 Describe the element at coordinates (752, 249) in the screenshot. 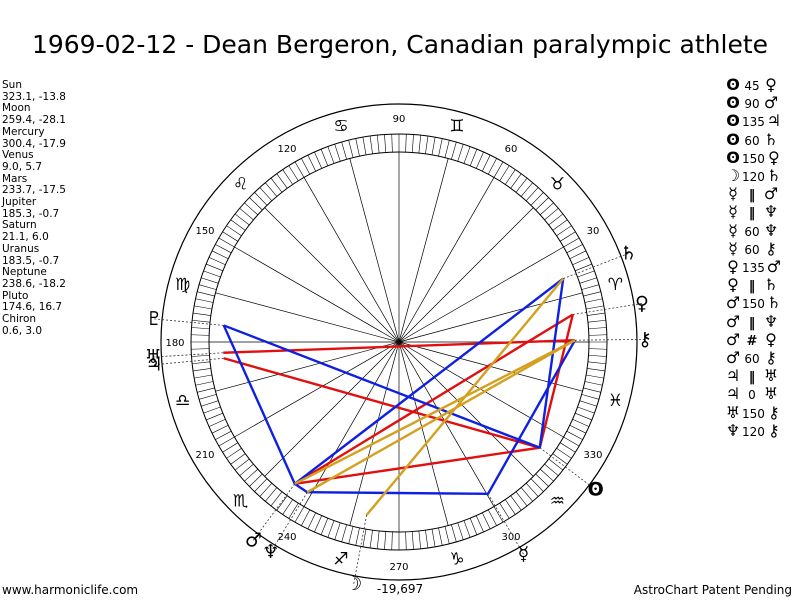

I see `aspect-type: 60` at that location.